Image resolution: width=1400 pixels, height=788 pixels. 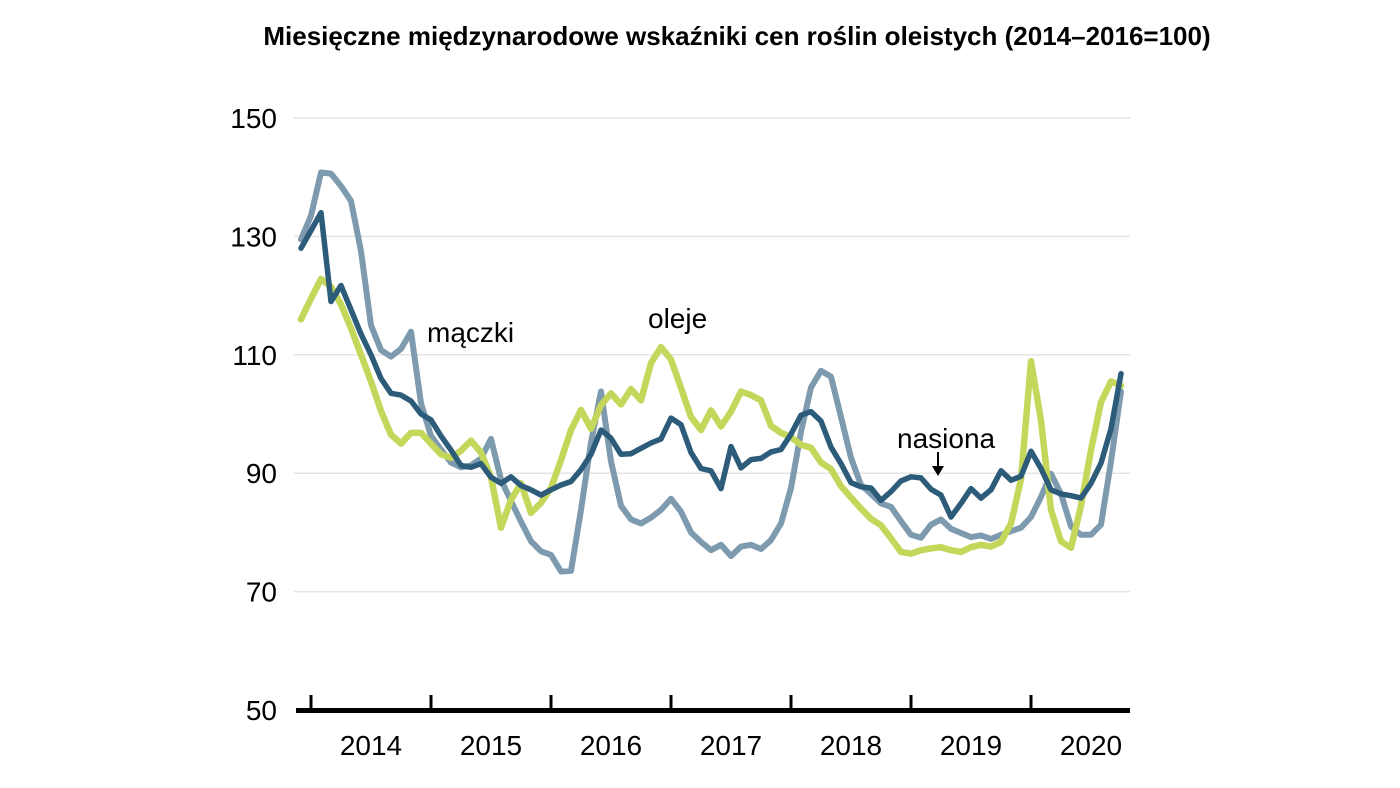 What do you see at coordinates (261, 710) in the screenshot?
I see `y-tick-label: 50` at bounding box center [261, 710].